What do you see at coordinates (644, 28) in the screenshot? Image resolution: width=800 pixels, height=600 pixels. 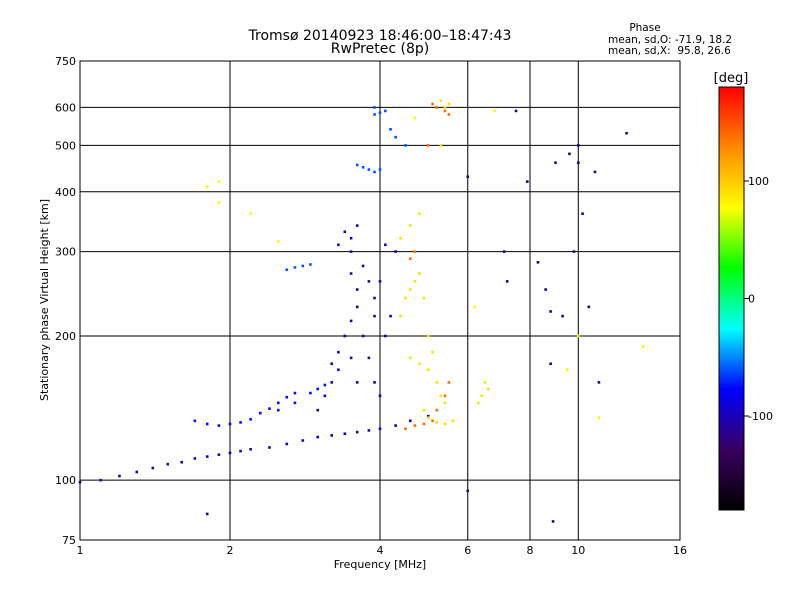 I see `stats-heading: Phase` at bounding box center [644, 28].